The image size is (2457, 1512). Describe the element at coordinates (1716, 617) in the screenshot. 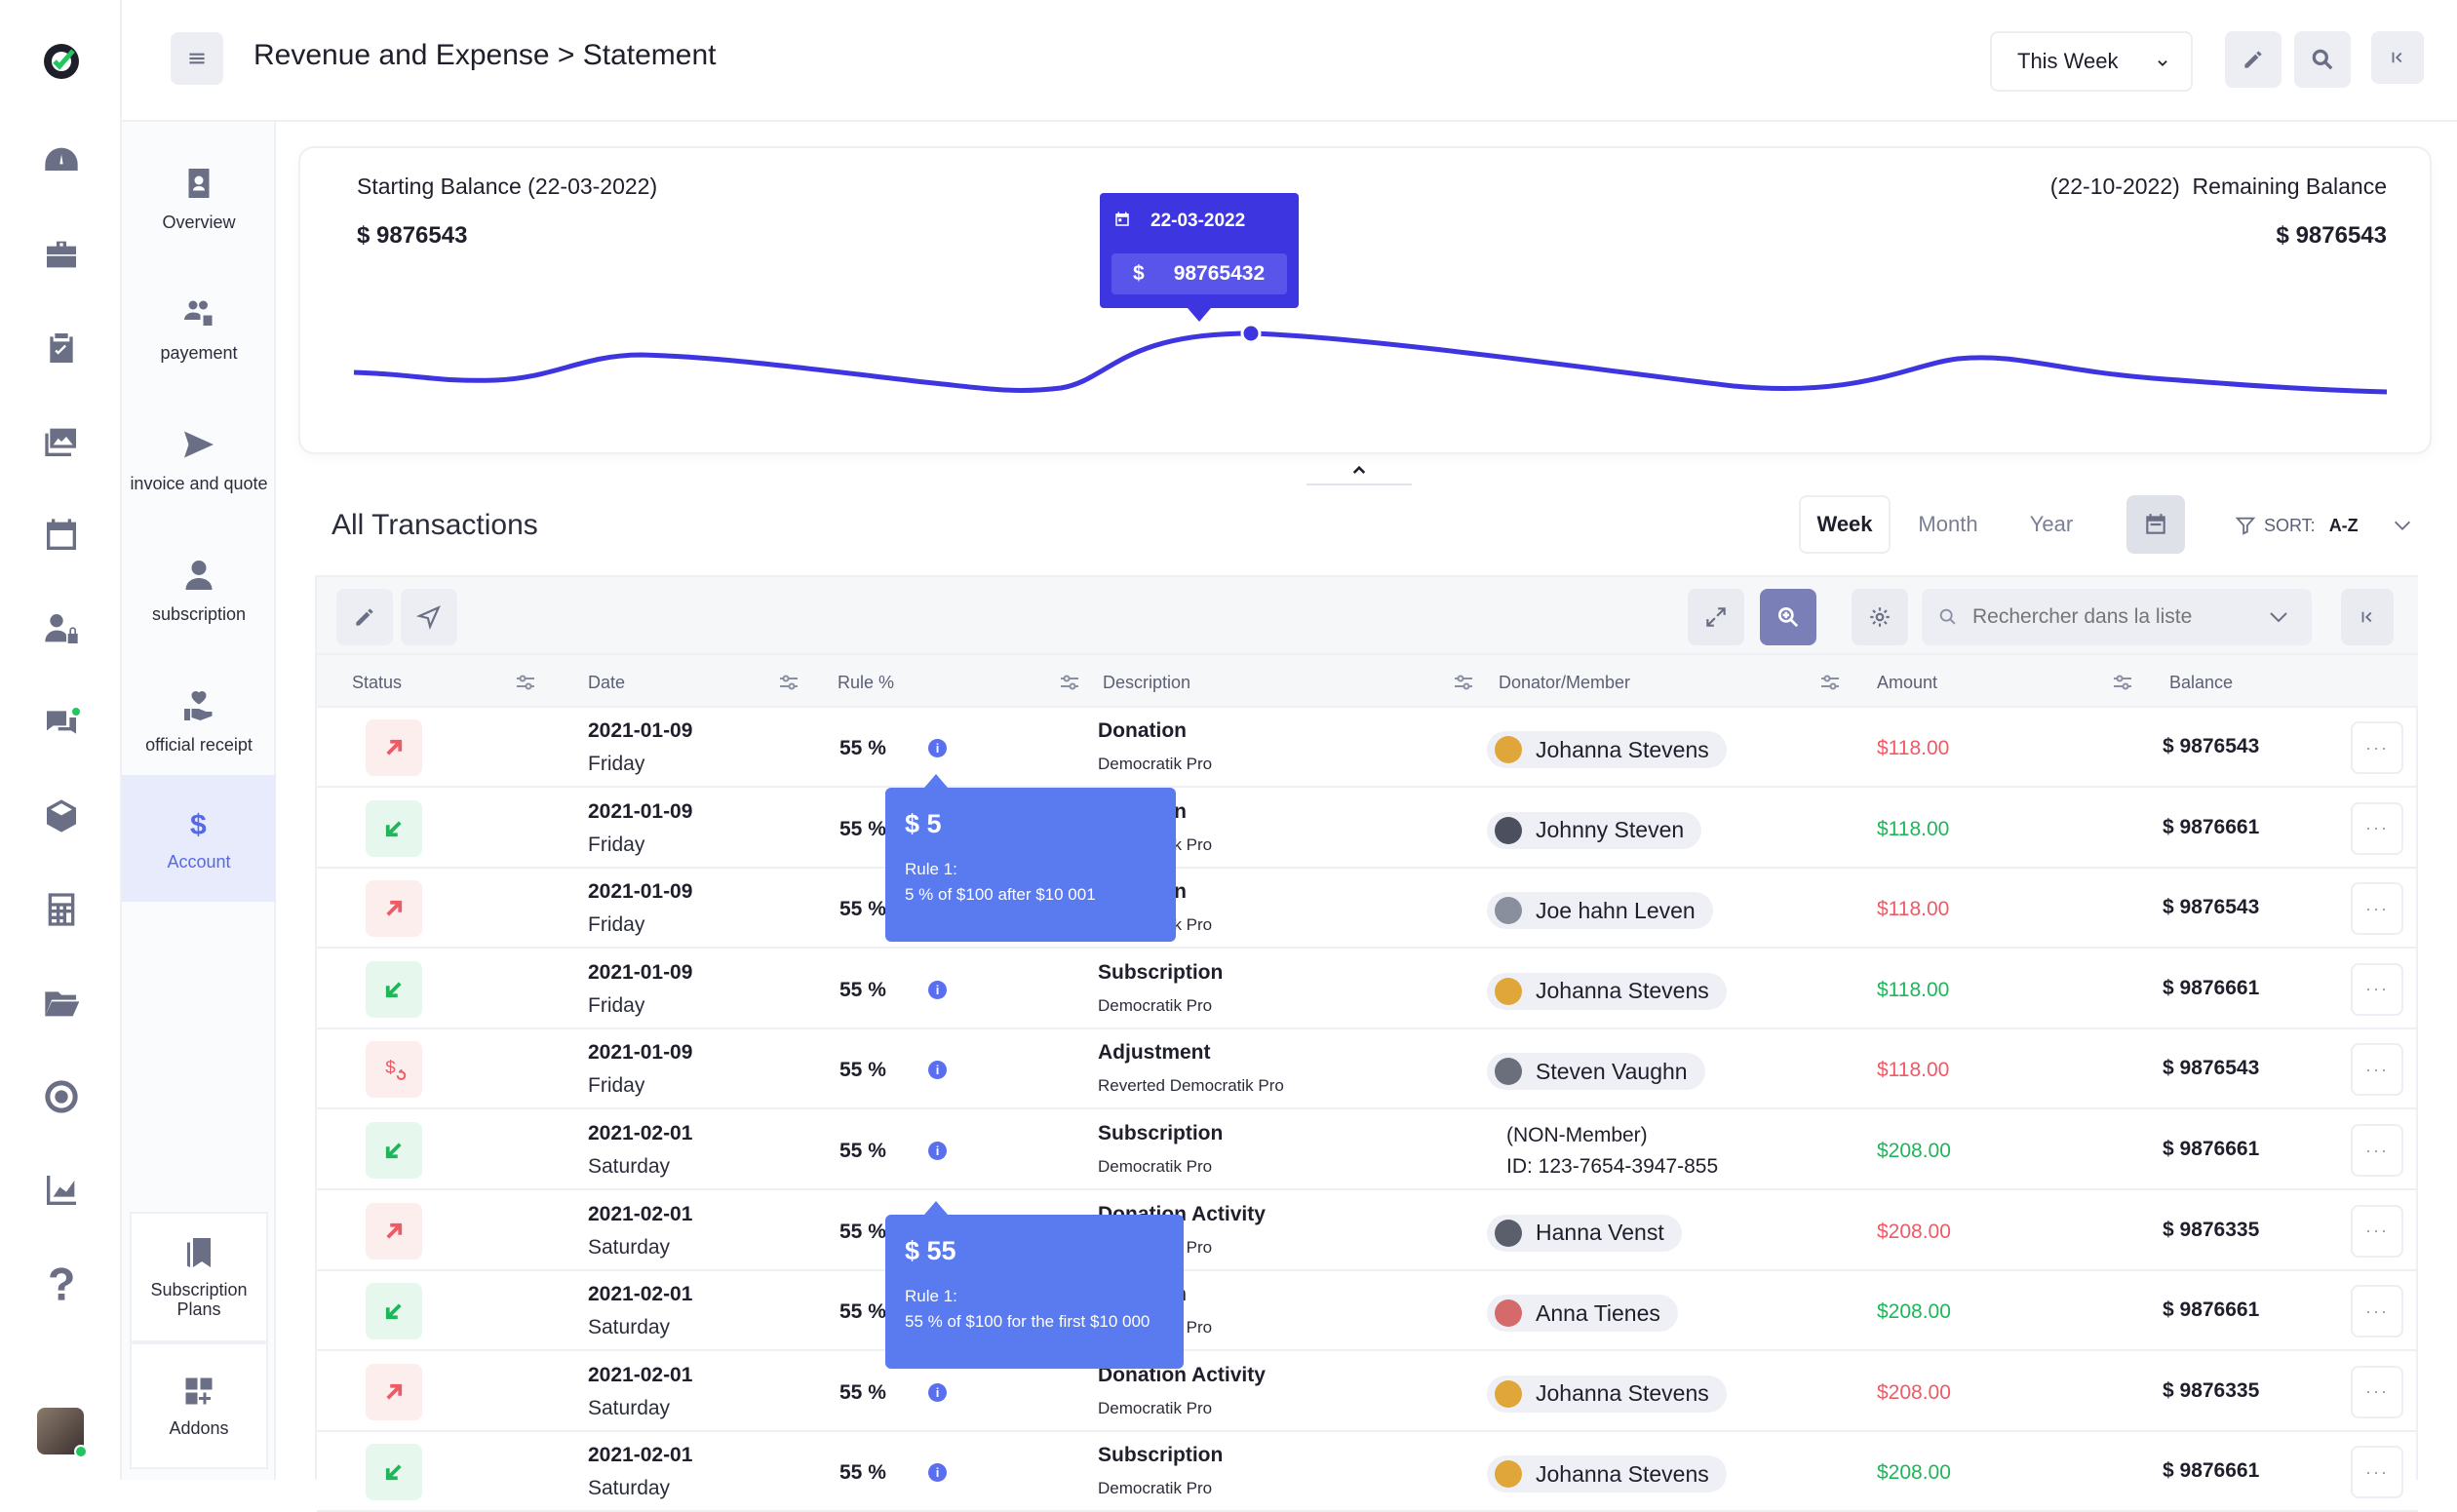

I see `expand-button` at that location.